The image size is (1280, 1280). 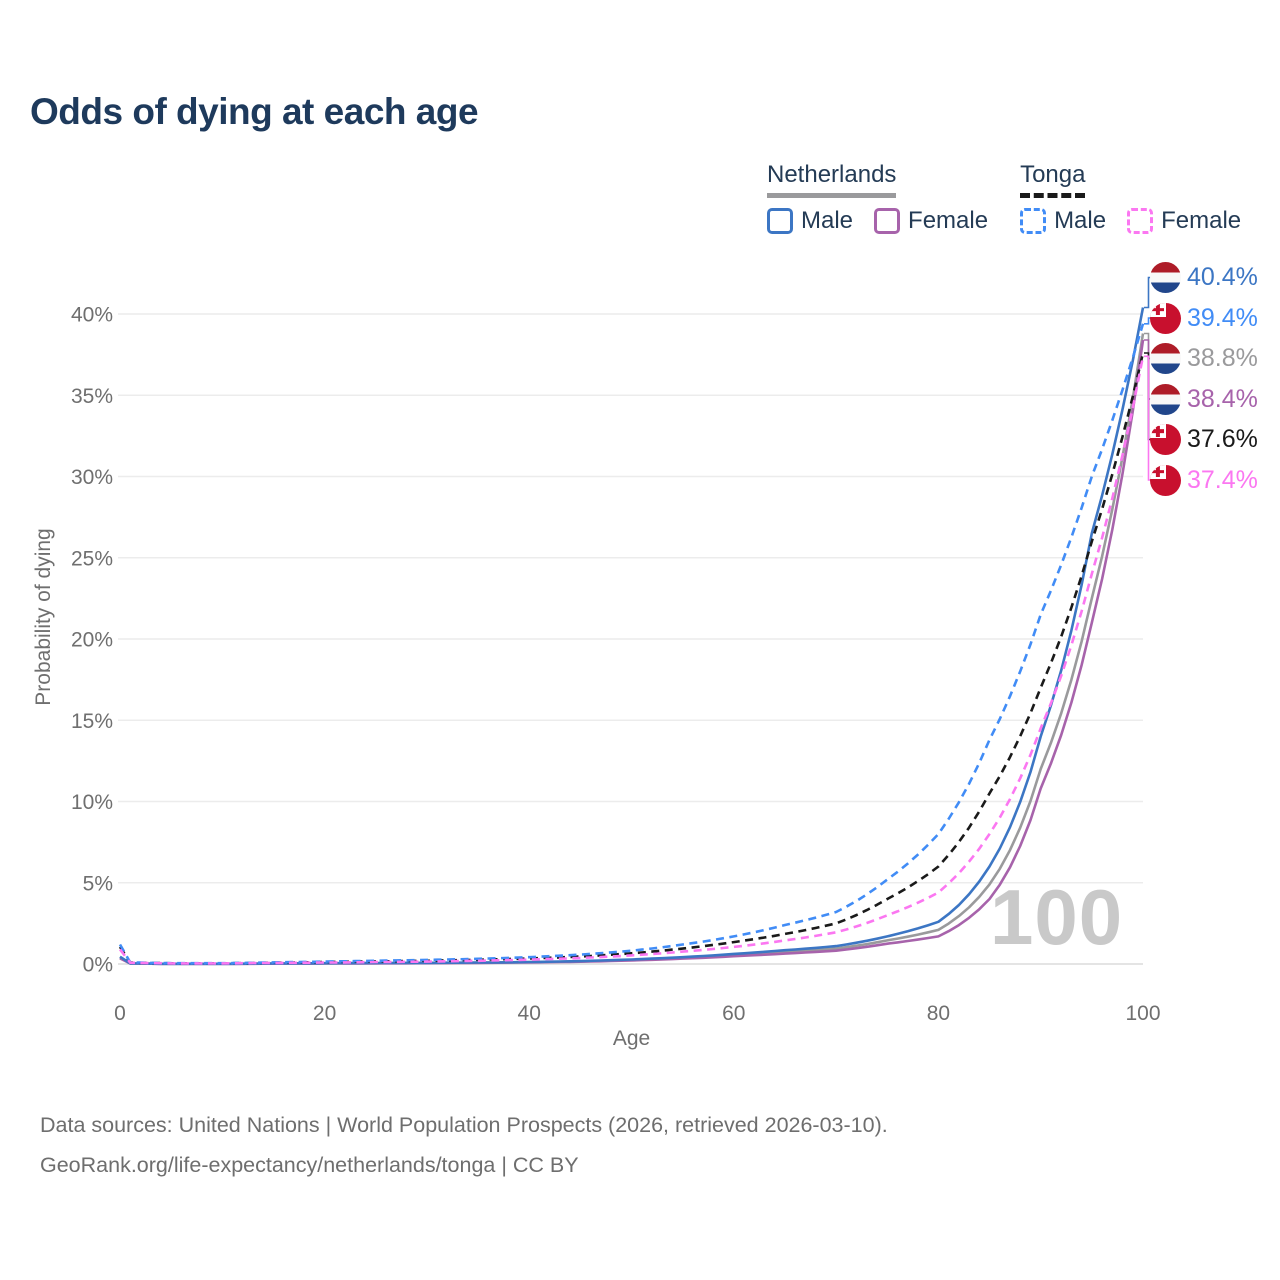 What do you see at coordinates (92, 721) in the screenshot?
I see `y-tick-15%: 15%` at bounding box center [92, 721].